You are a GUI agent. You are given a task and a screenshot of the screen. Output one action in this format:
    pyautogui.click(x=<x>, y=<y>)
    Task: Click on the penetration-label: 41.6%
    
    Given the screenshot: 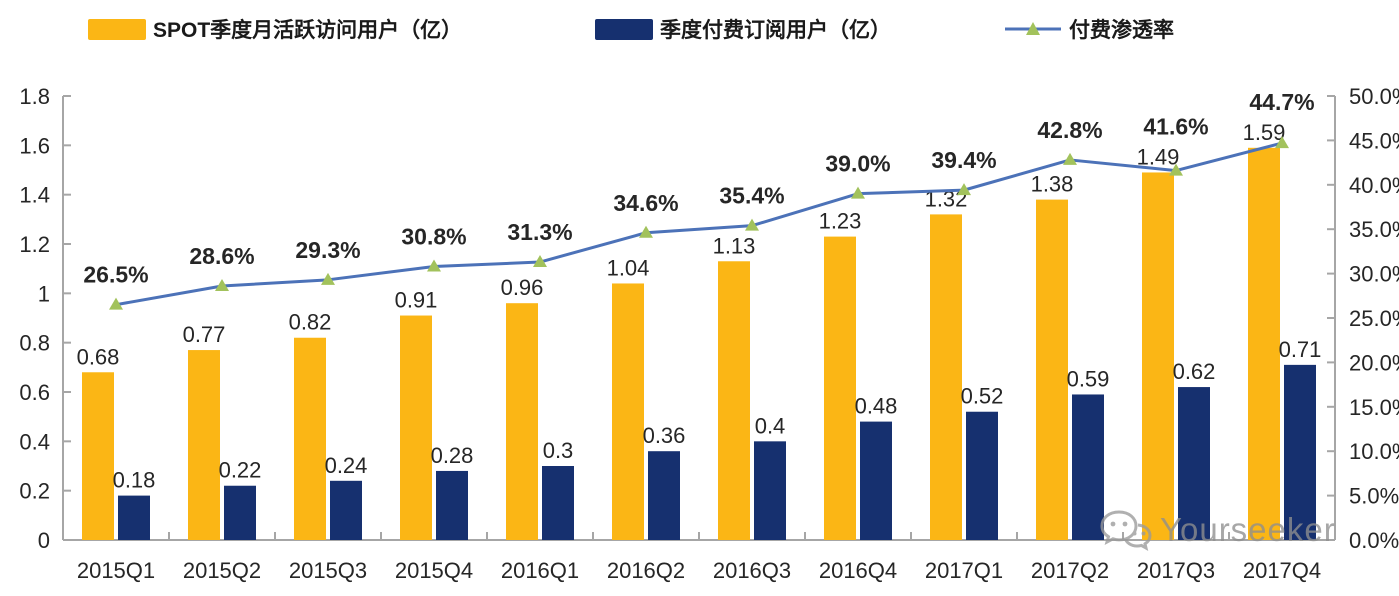 What is the action you would take?
    pyautogui.click(x=1175, y=126)
    